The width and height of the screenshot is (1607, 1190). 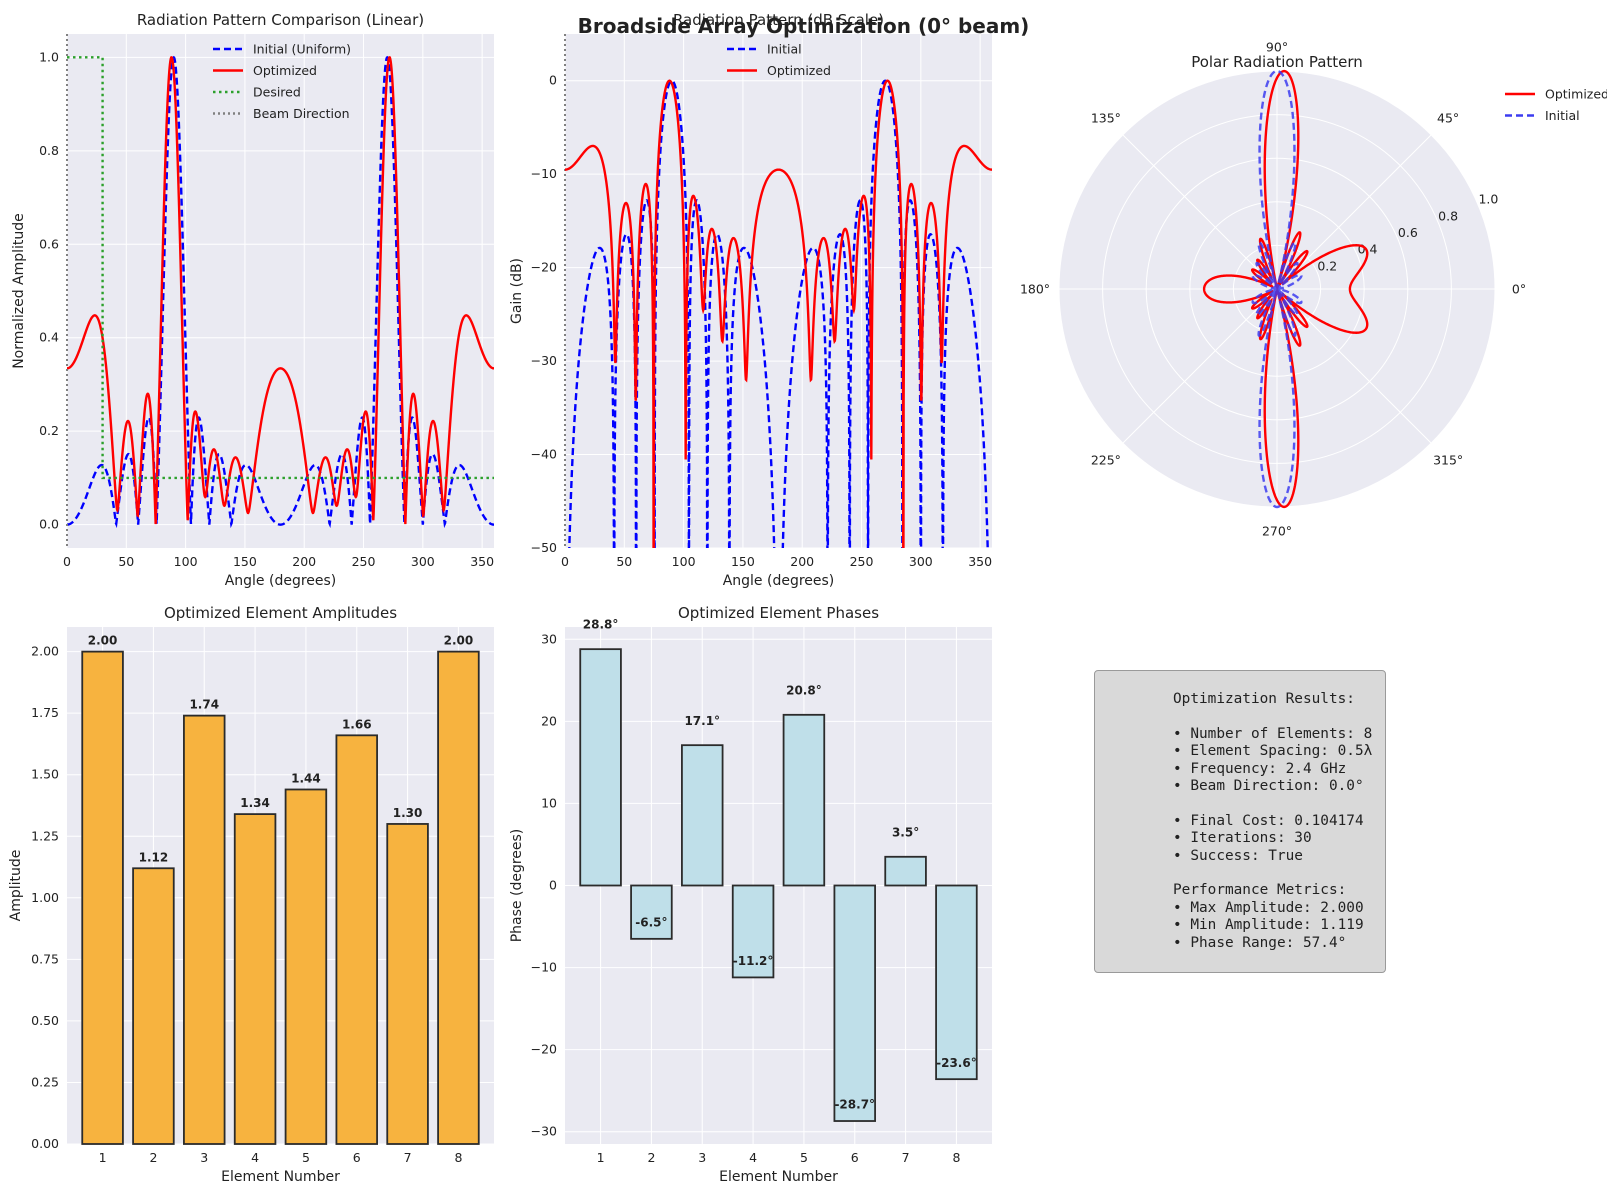 I want to click on phases-bar-label: 17.1°, so click(x=702, y=721).